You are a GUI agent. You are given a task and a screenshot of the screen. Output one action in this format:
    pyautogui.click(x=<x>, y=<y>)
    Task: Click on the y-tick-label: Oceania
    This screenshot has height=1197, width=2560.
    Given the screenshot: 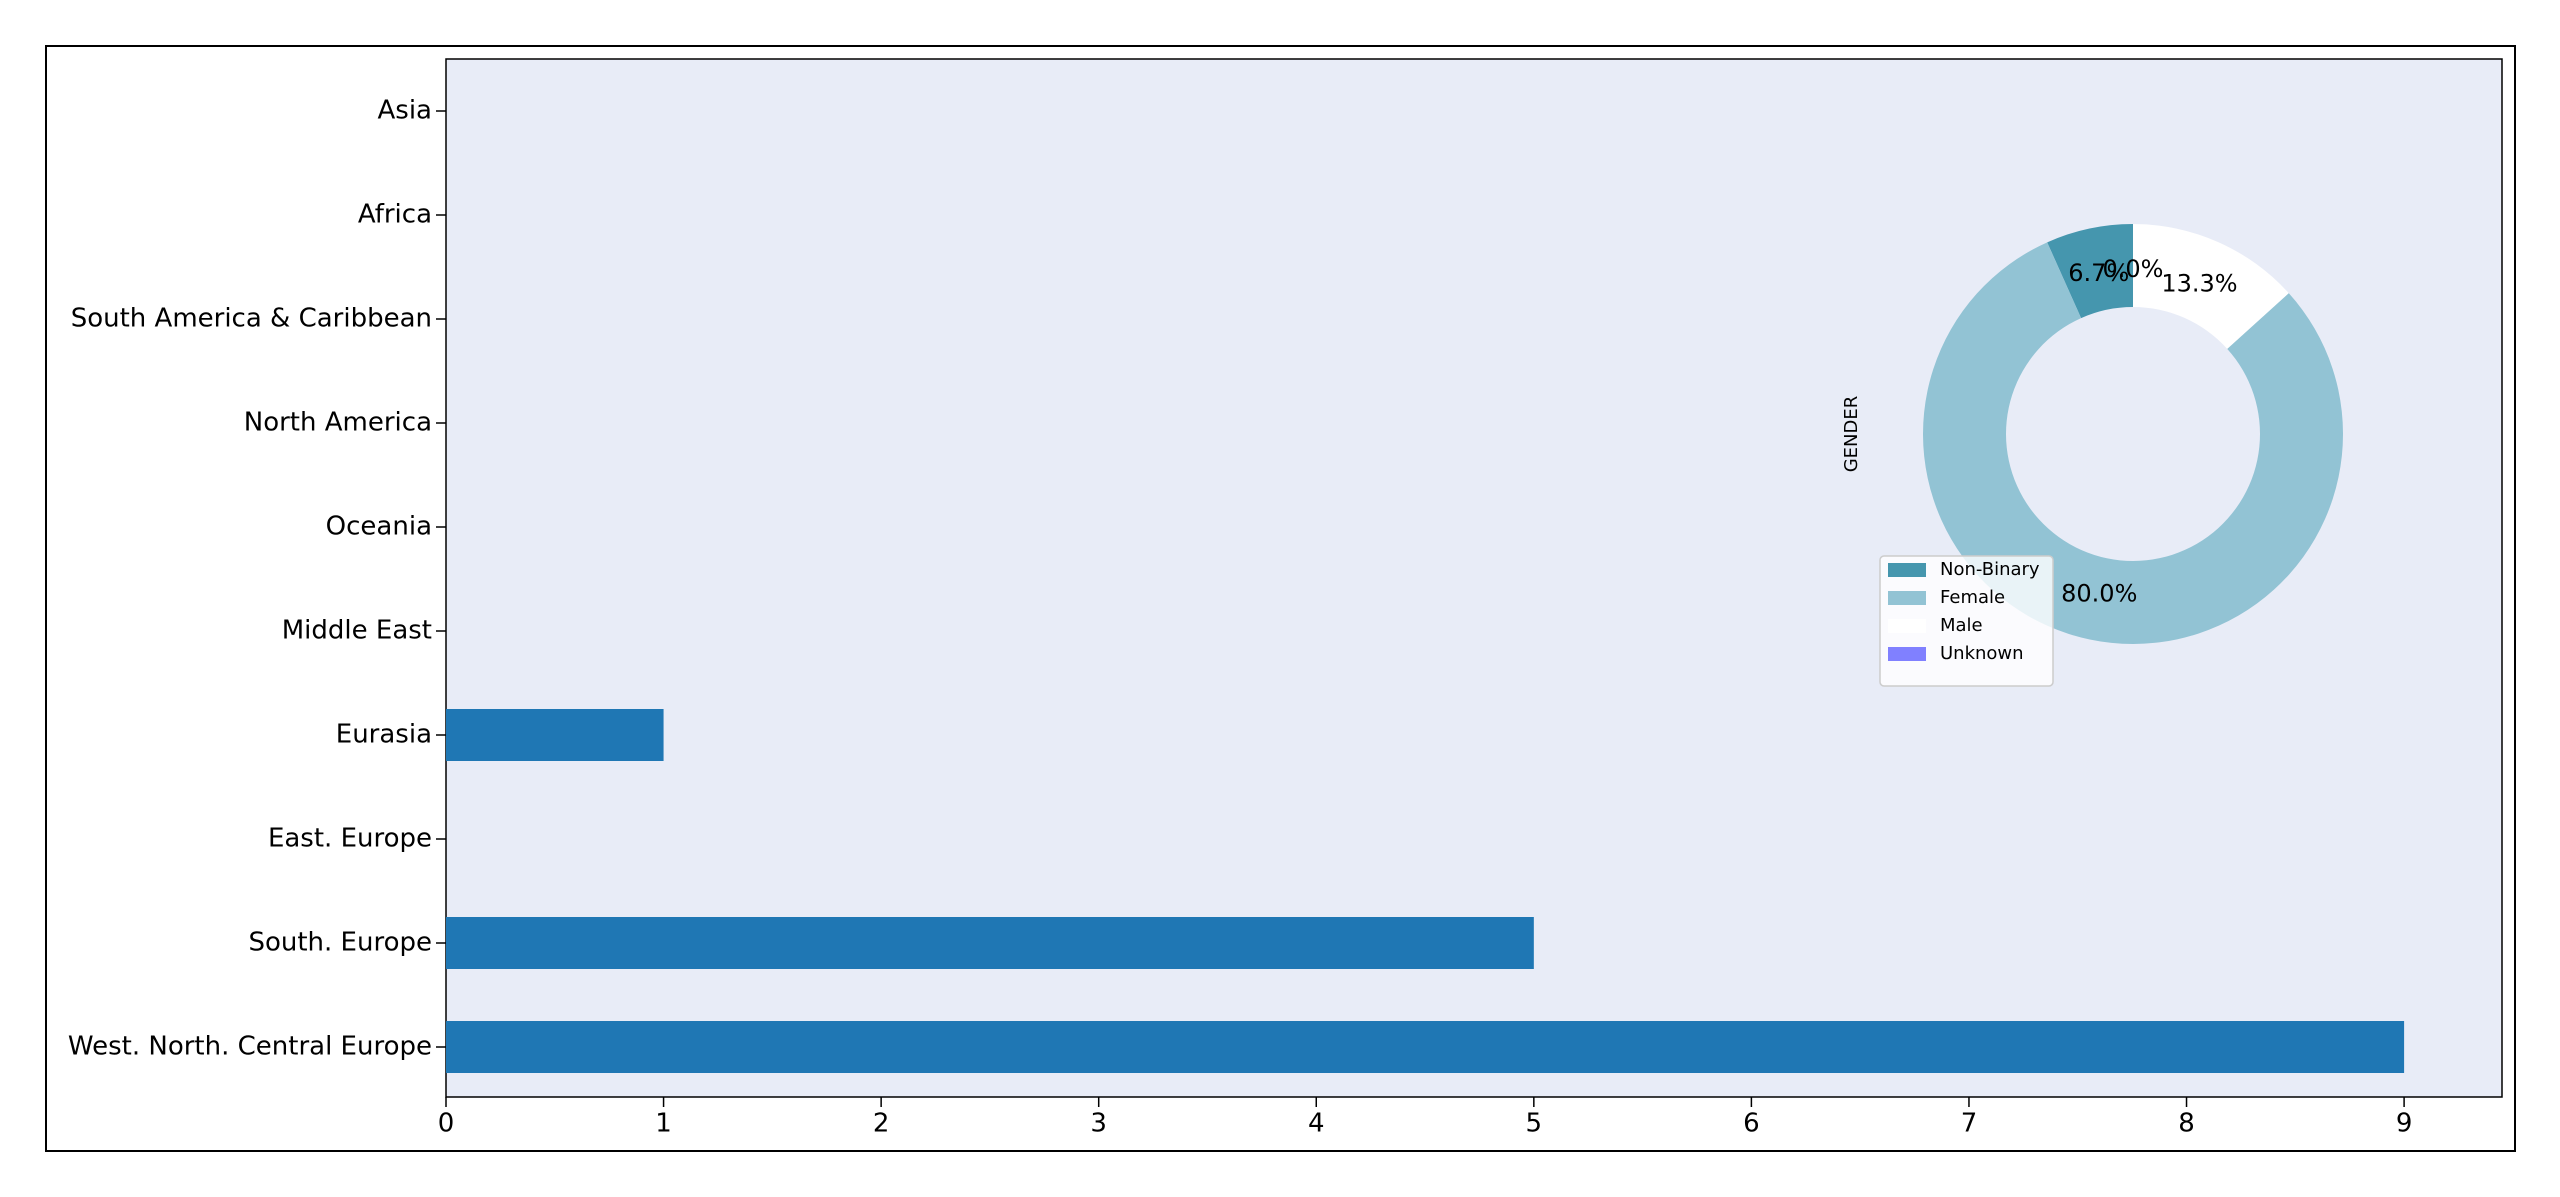 What is the action you would take?
    pyautogui.click(x=379, y=527)
    